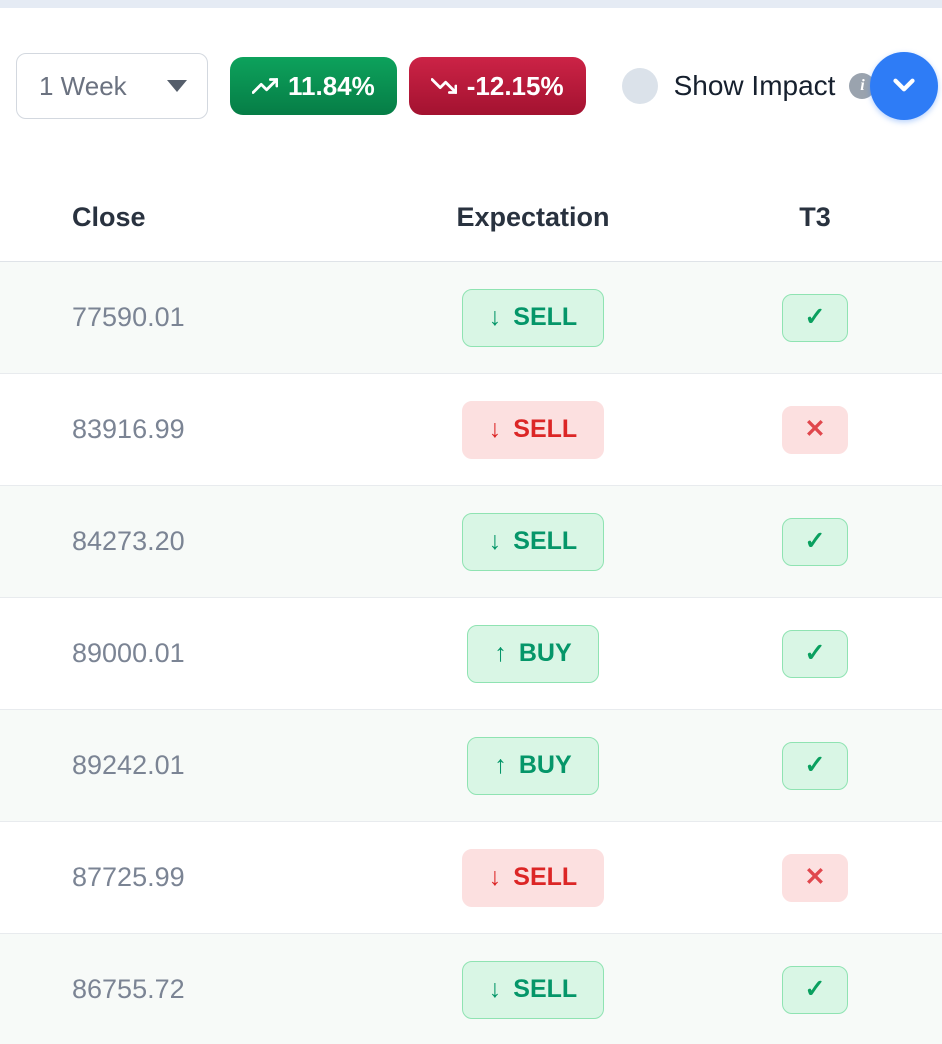  I want to click on trending-up-icon, so click(265, 86).